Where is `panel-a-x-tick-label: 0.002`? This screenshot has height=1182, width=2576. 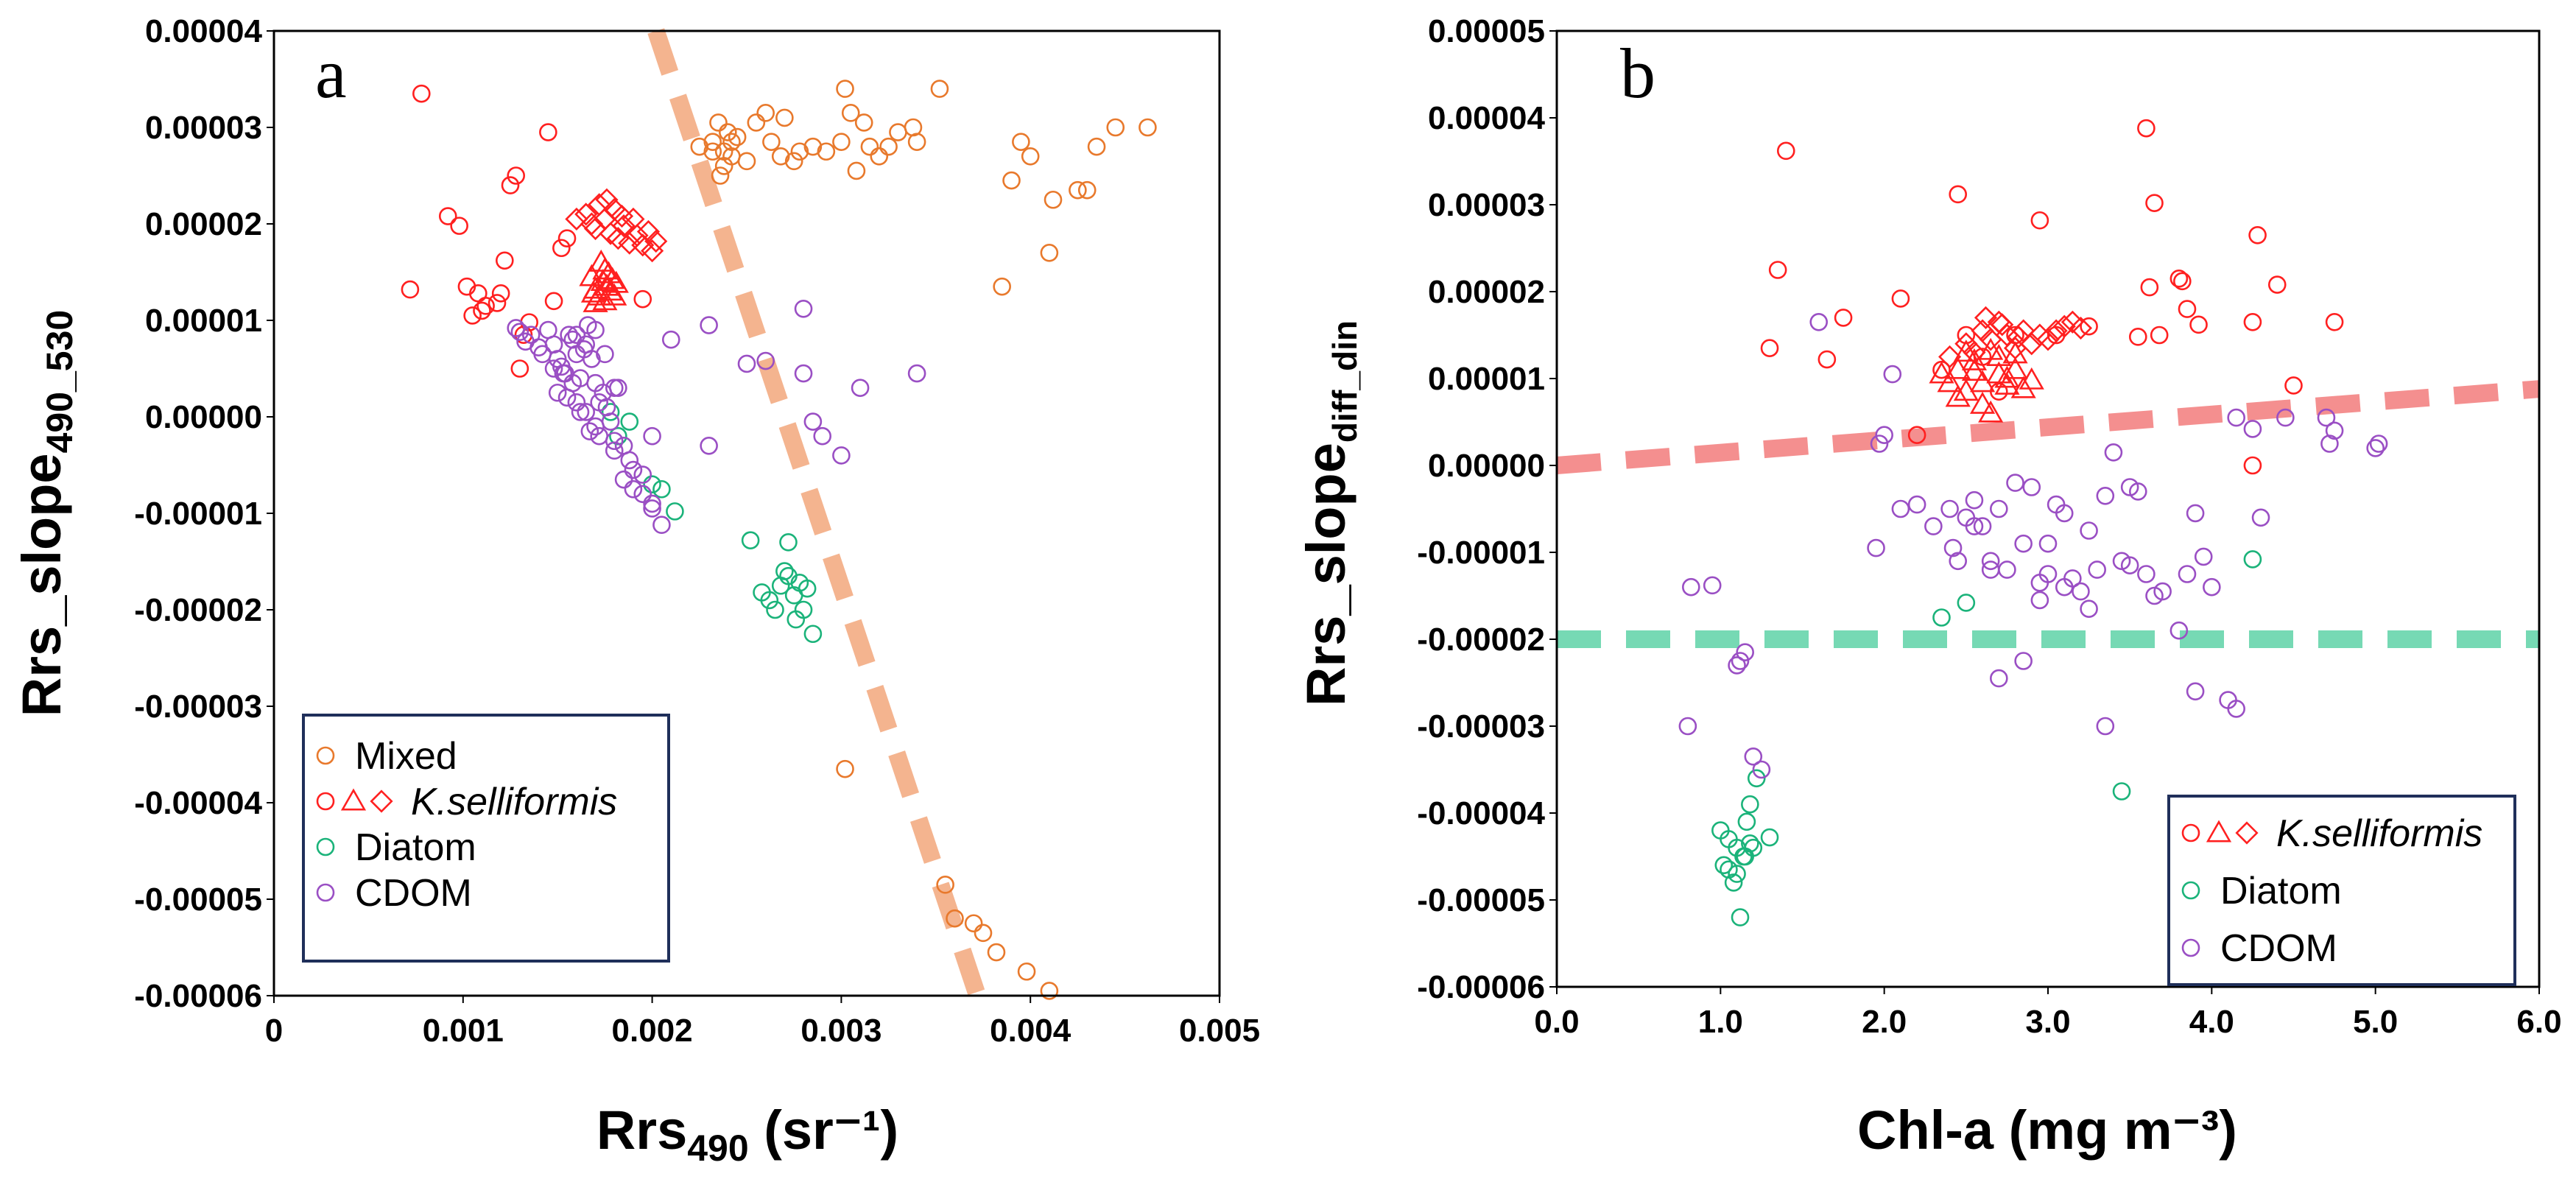 panel-a-x-tick-label: 0.002 is located at coordinates (652, 1031).